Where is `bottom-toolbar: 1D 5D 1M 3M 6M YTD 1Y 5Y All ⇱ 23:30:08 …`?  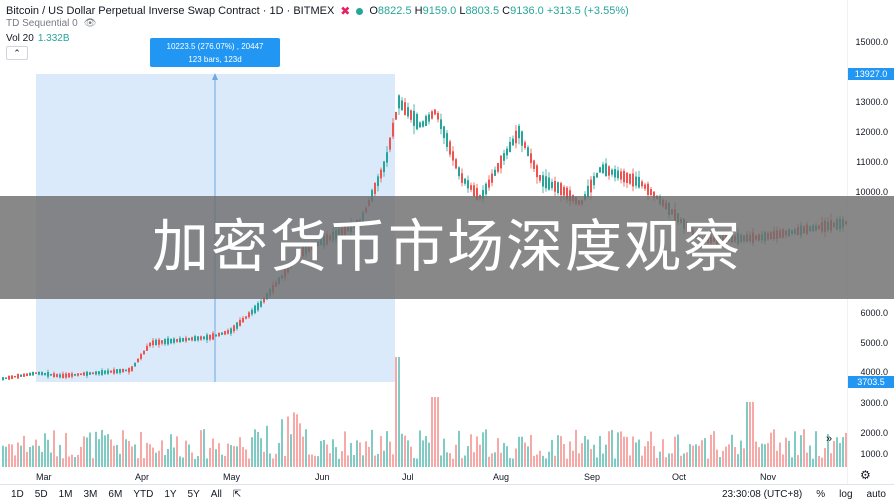 bottom-toolbar: 1D 5D 1M 3M 6M YTD 1Y 5Y All ⇱ 23:30:08 … is located at coordinates (447, 494).